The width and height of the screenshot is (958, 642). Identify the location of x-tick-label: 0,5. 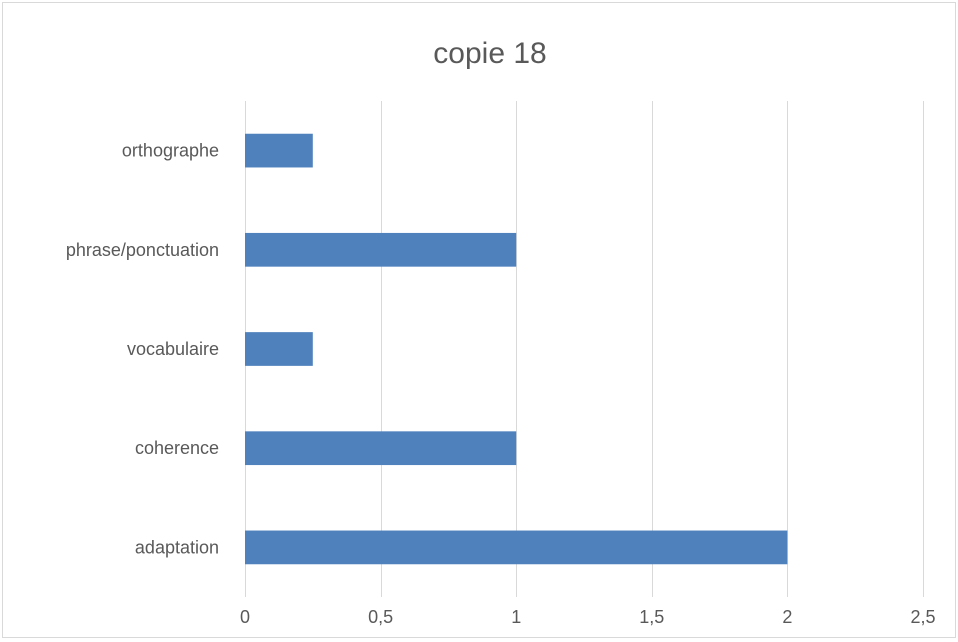
(380, 617).